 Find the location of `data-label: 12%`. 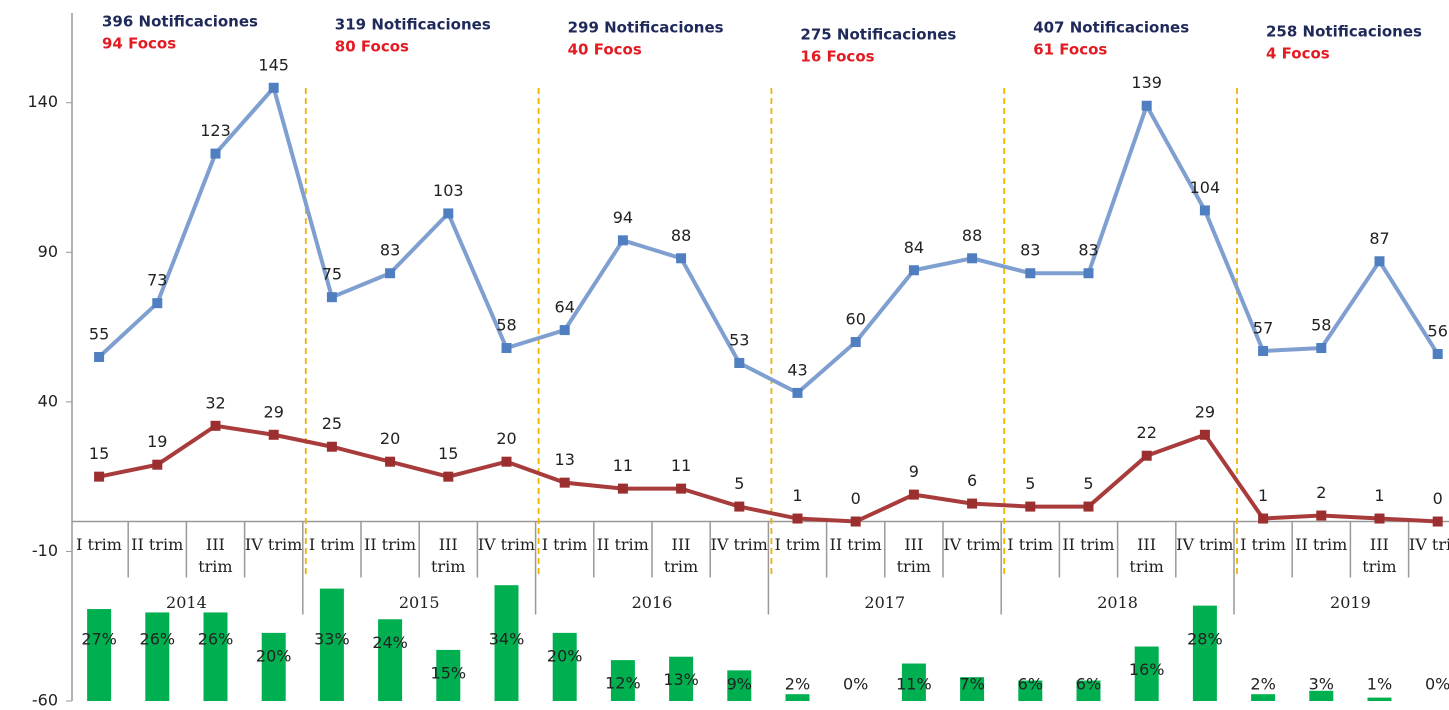

data-label: 12% is located at coordinates (623, 683).